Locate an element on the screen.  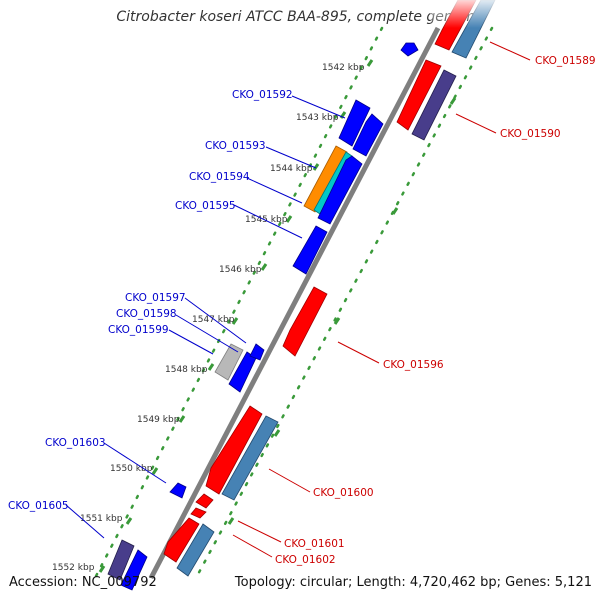
label-cko-01605: CKO_01605 is located at coordinates (38, 506).